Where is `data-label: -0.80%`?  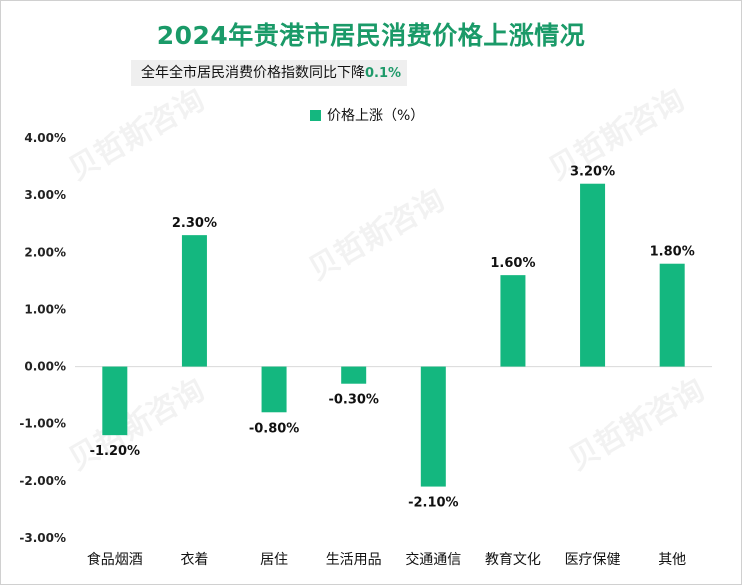
data-label: -0.80% is located at coordinates (274, 428).